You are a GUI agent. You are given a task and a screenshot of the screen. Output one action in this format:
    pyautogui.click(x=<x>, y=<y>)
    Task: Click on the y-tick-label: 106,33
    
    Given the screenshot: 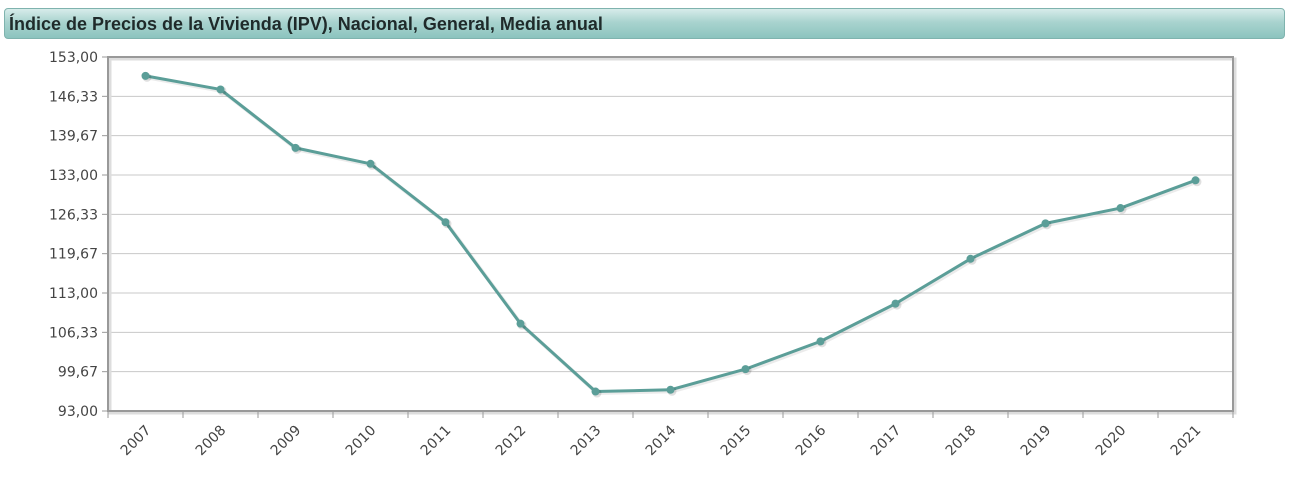 What is the action you would take?
    pyautogui.click(x=73, y=333)
    